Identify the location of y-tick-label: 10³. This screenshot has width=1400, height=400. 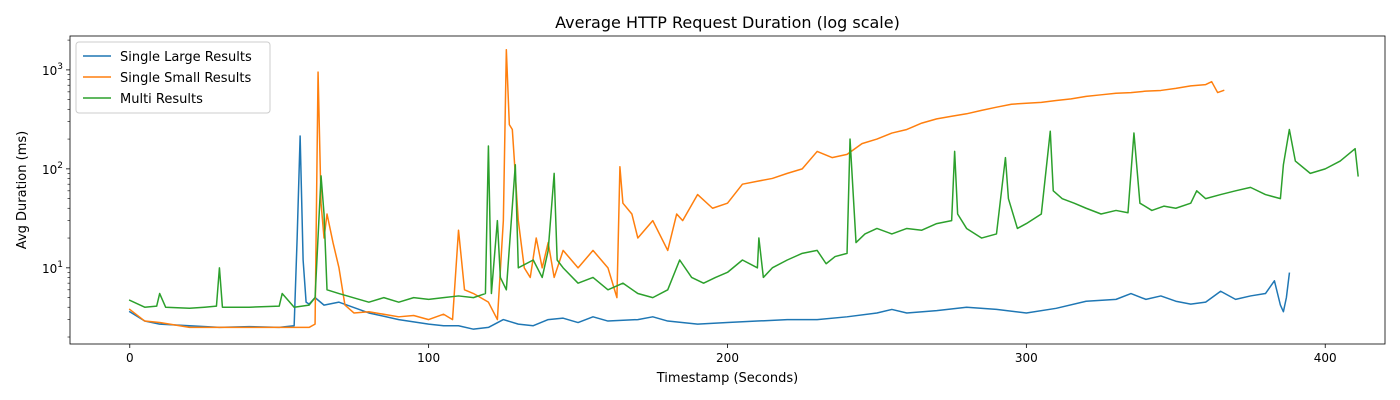
(52, 70).